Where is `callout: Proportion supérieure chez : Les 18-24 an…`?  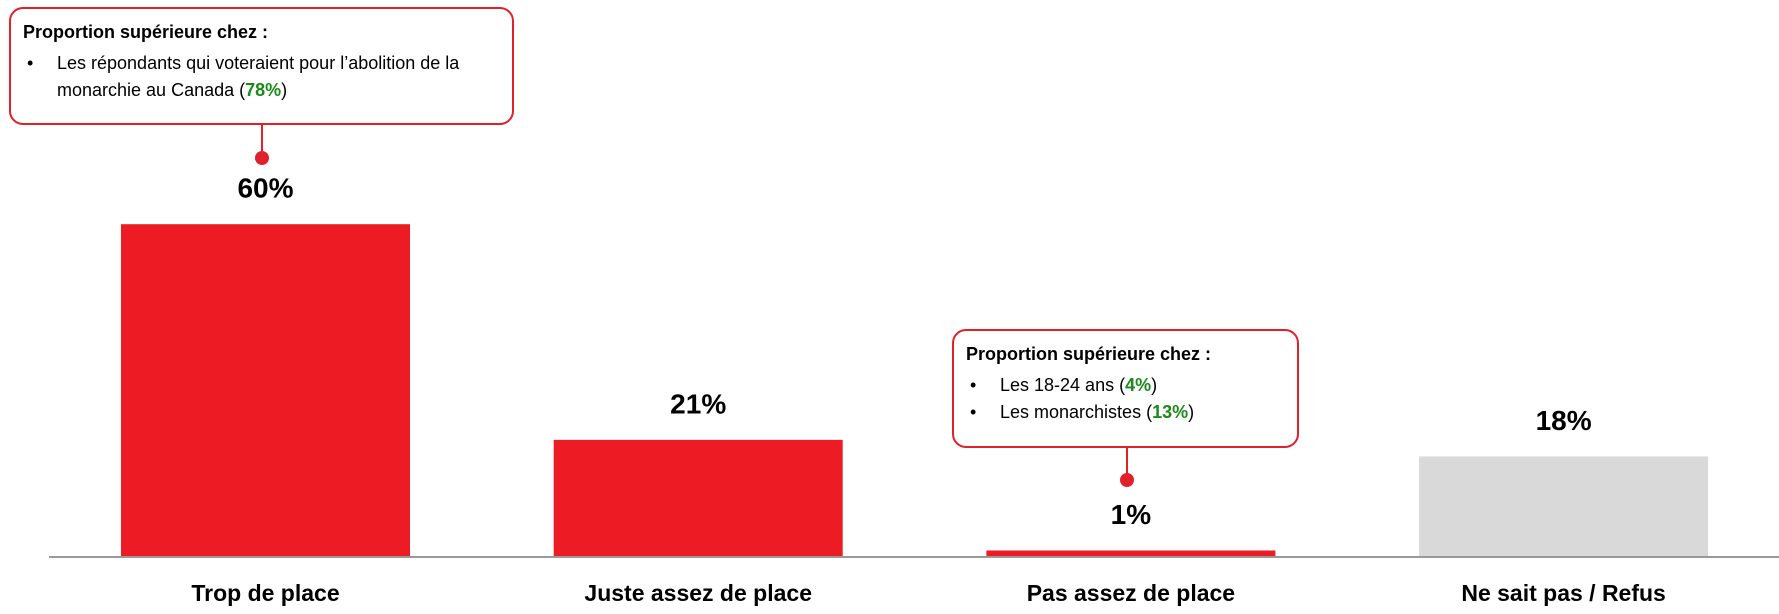 callout: Proportion supérieure chez : Les 18-24 an… is located at coordinates (1125, 388).